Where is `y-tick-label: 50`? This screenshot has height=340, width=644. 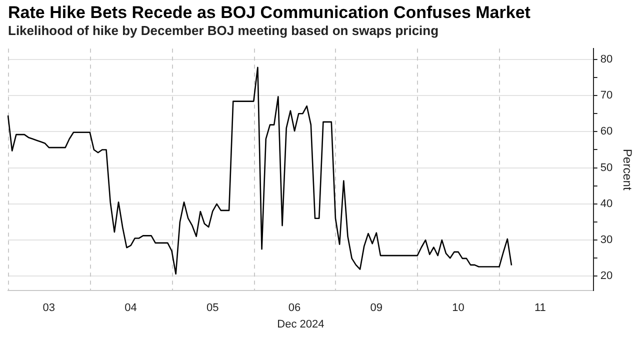 y-tick-label: 50 is located at coordinates (606, 168).